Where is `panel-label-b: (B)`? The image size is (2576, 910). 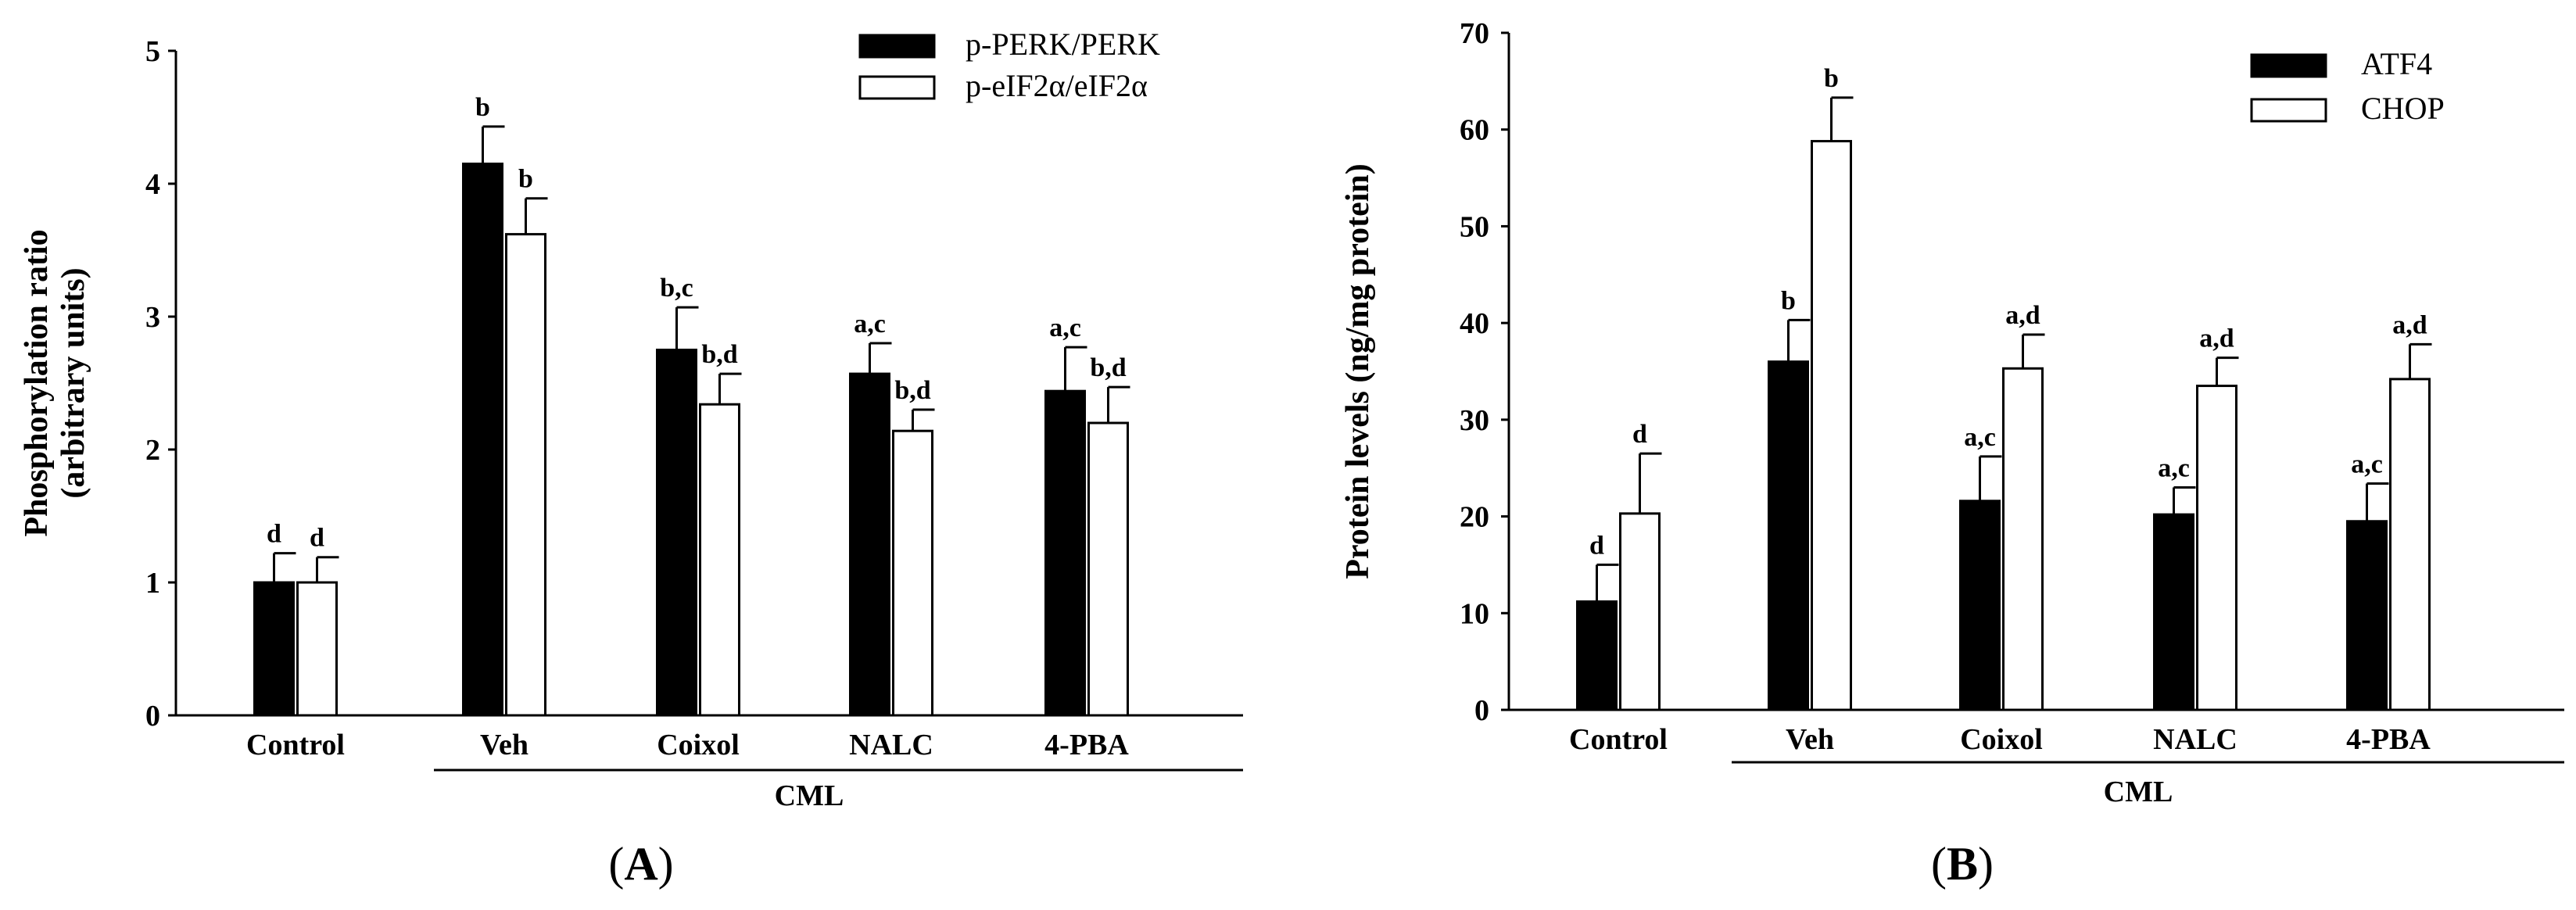
panel-label-b: (B) is located at coordinates (1963, 864).